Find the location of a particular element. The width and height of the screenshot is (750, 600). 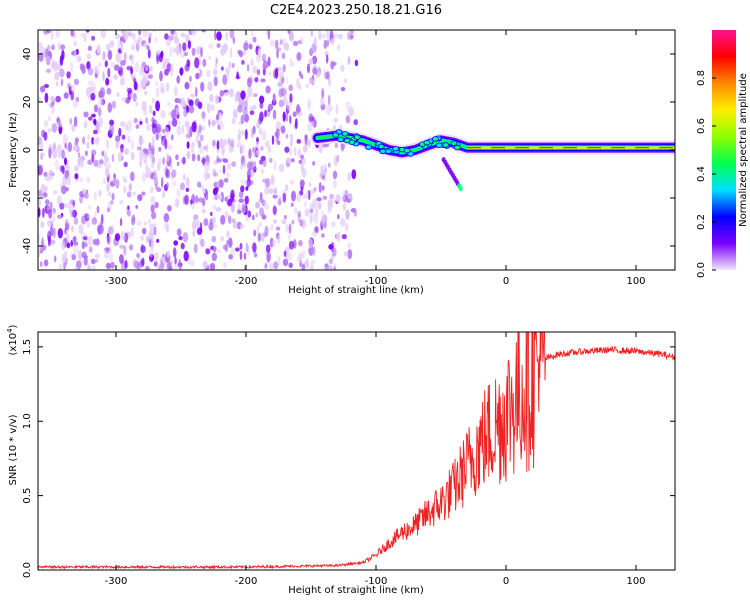

colorbar-tick-label: 0.8 is located at coordinates (701, 78).